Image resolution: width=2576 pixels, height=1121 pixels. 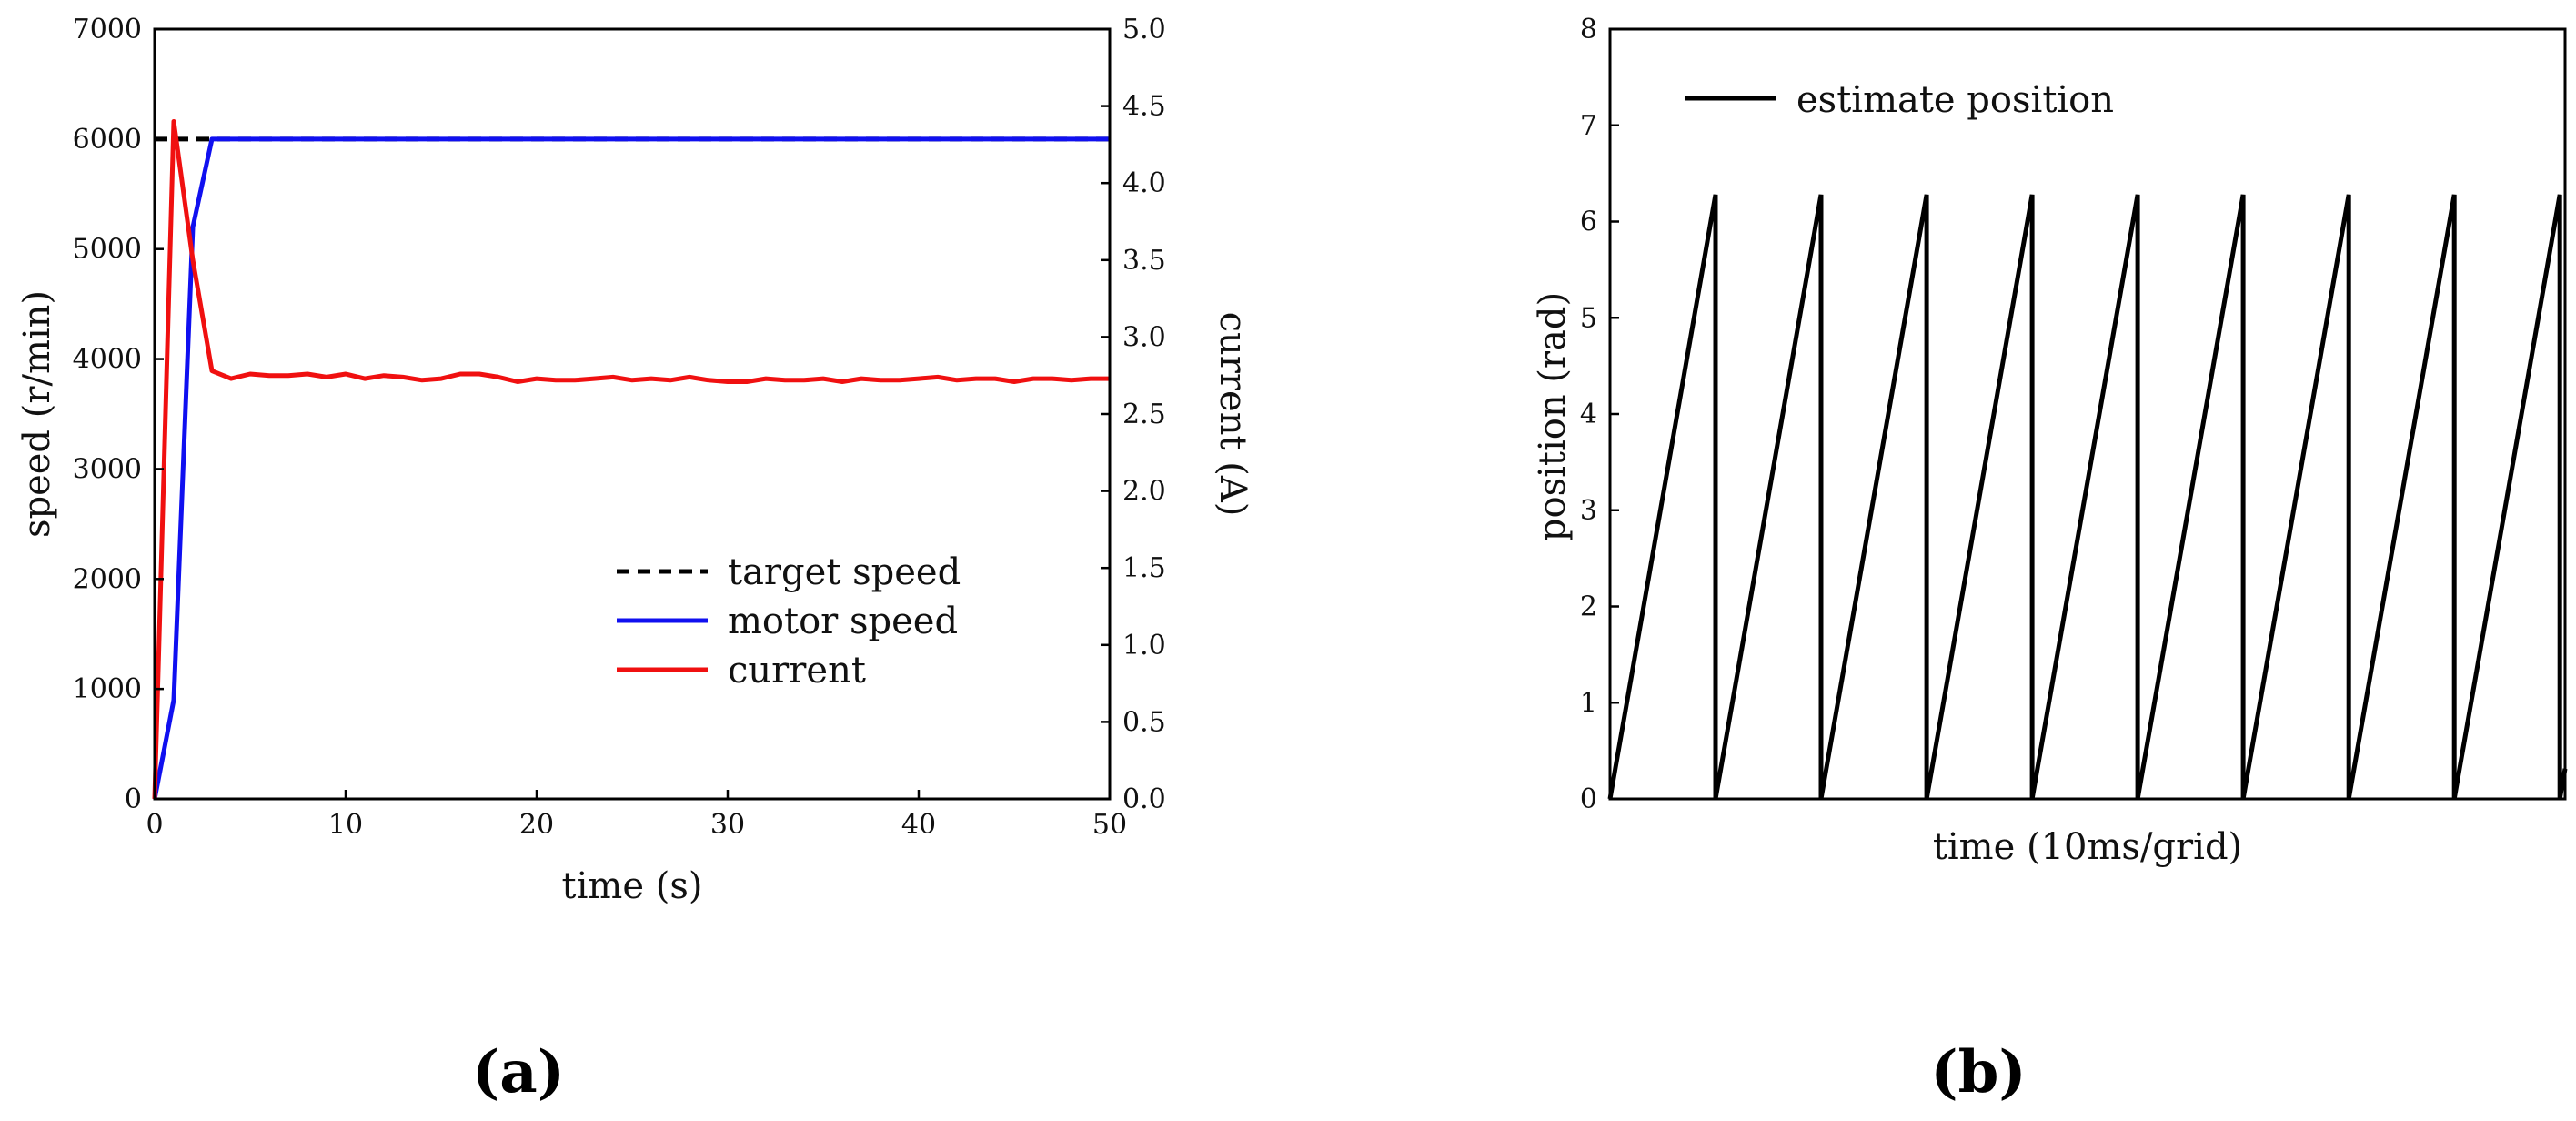 I want to click on x-tick-label: 40, so click(x=918, y=825).